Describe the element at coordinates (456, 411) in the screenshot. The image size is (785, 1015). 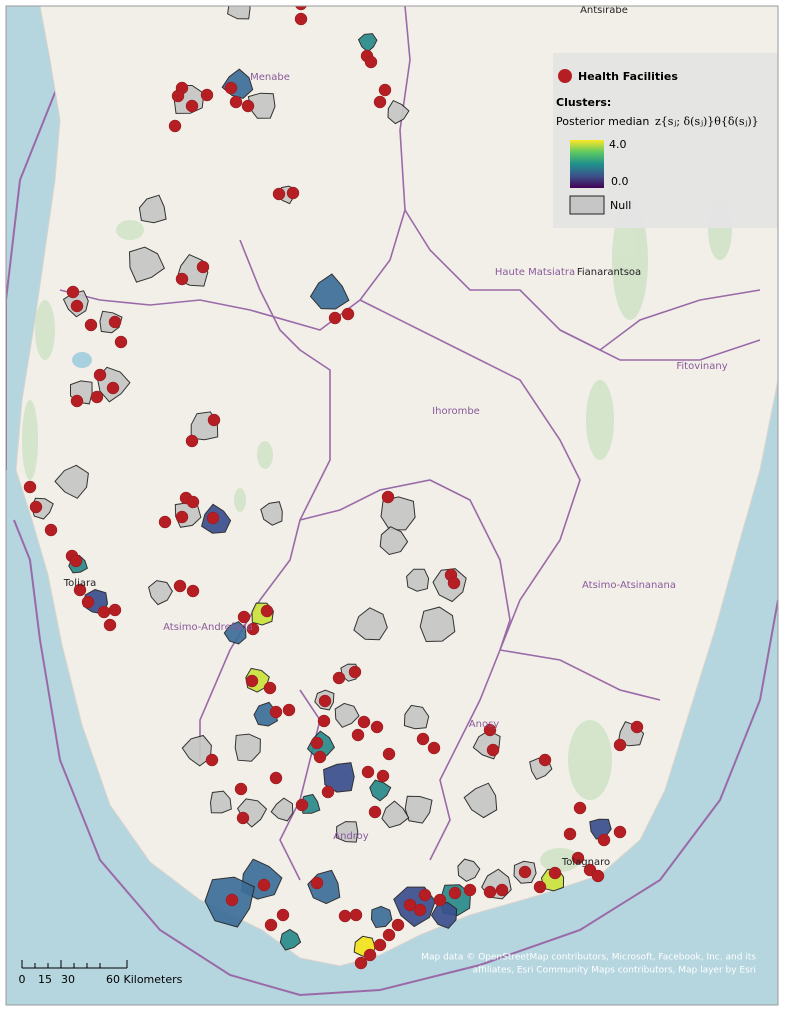
I see `region-label: Ihorombe` at that location.